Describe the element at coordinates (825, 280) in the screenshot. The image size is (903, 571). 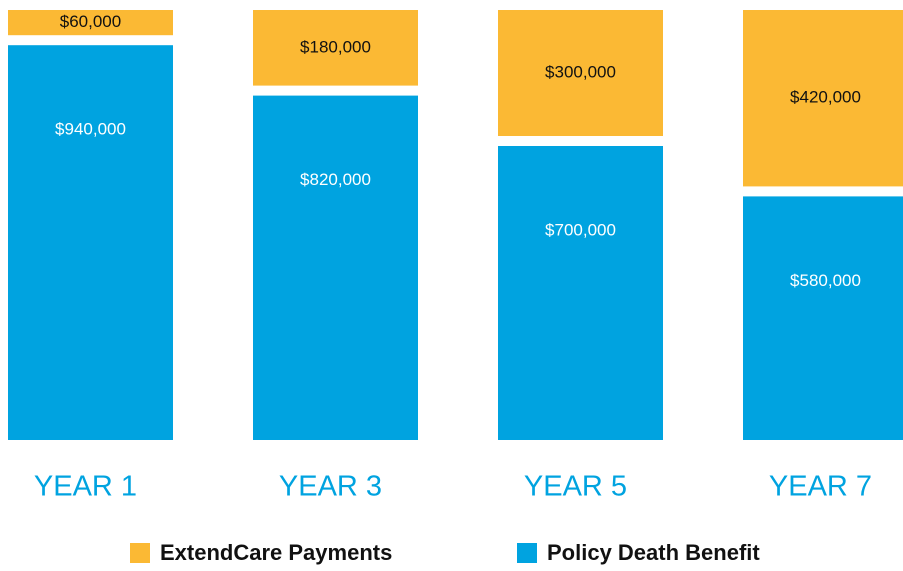
I see `value-label: $580,000` at that location.